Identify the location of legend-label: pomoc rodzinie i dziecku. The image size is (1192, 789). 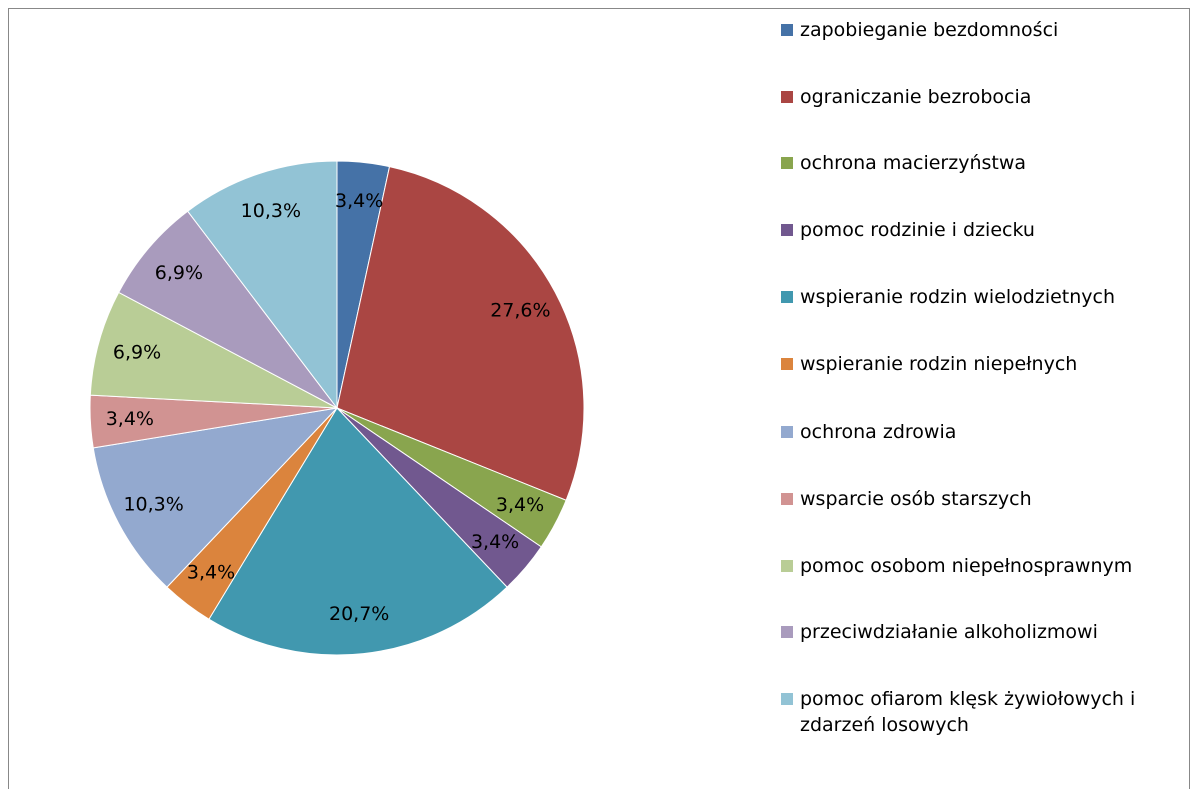
(917, 230).